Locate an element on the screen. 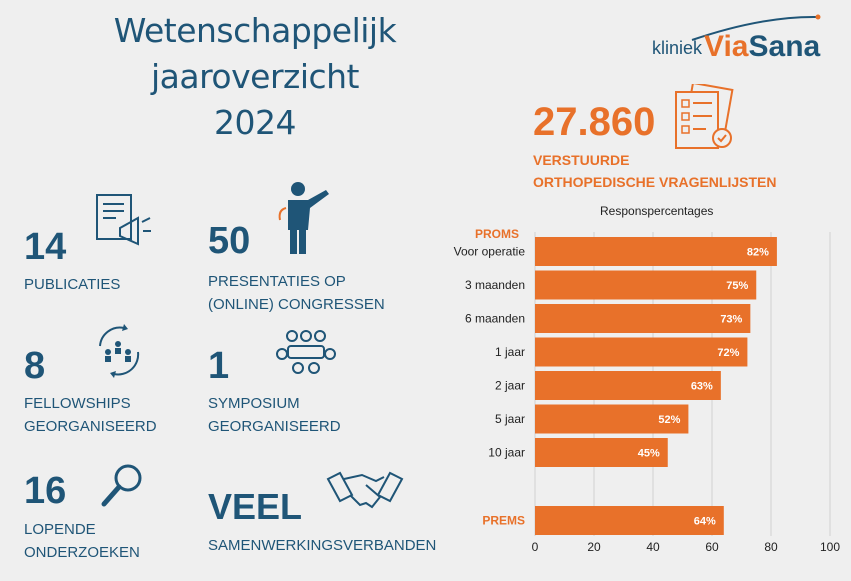 The width and height of the screenshot is (851, 581). publications-label: PUBLICATIES is located at coordinates (72, 284).